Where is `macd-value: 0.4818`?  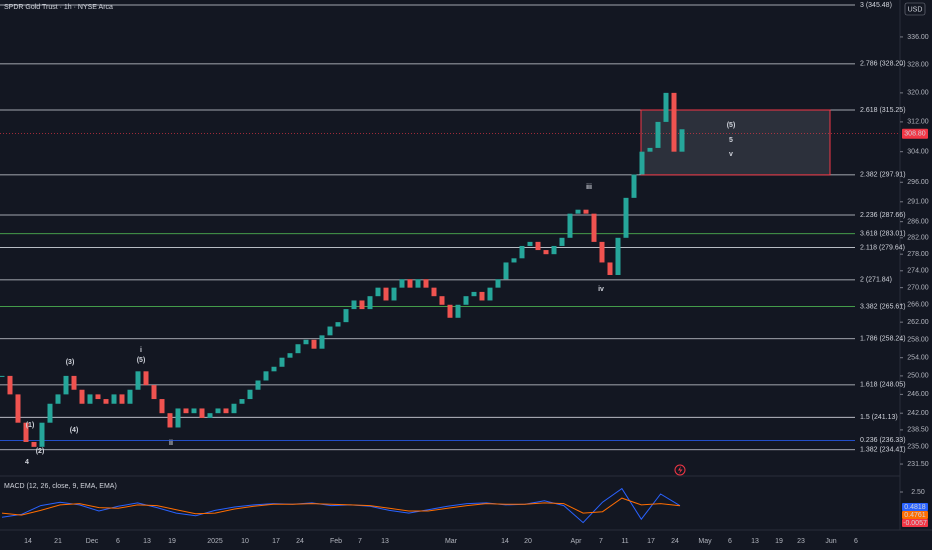 macd-value: 0.4818 is located at coordinates (915, 507).